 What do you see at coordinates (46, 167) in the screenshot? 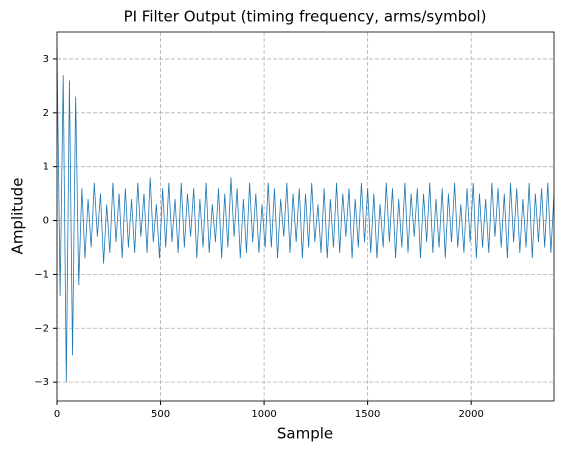
I see `y-tick-label: 1` at bounding box center [46, 167].